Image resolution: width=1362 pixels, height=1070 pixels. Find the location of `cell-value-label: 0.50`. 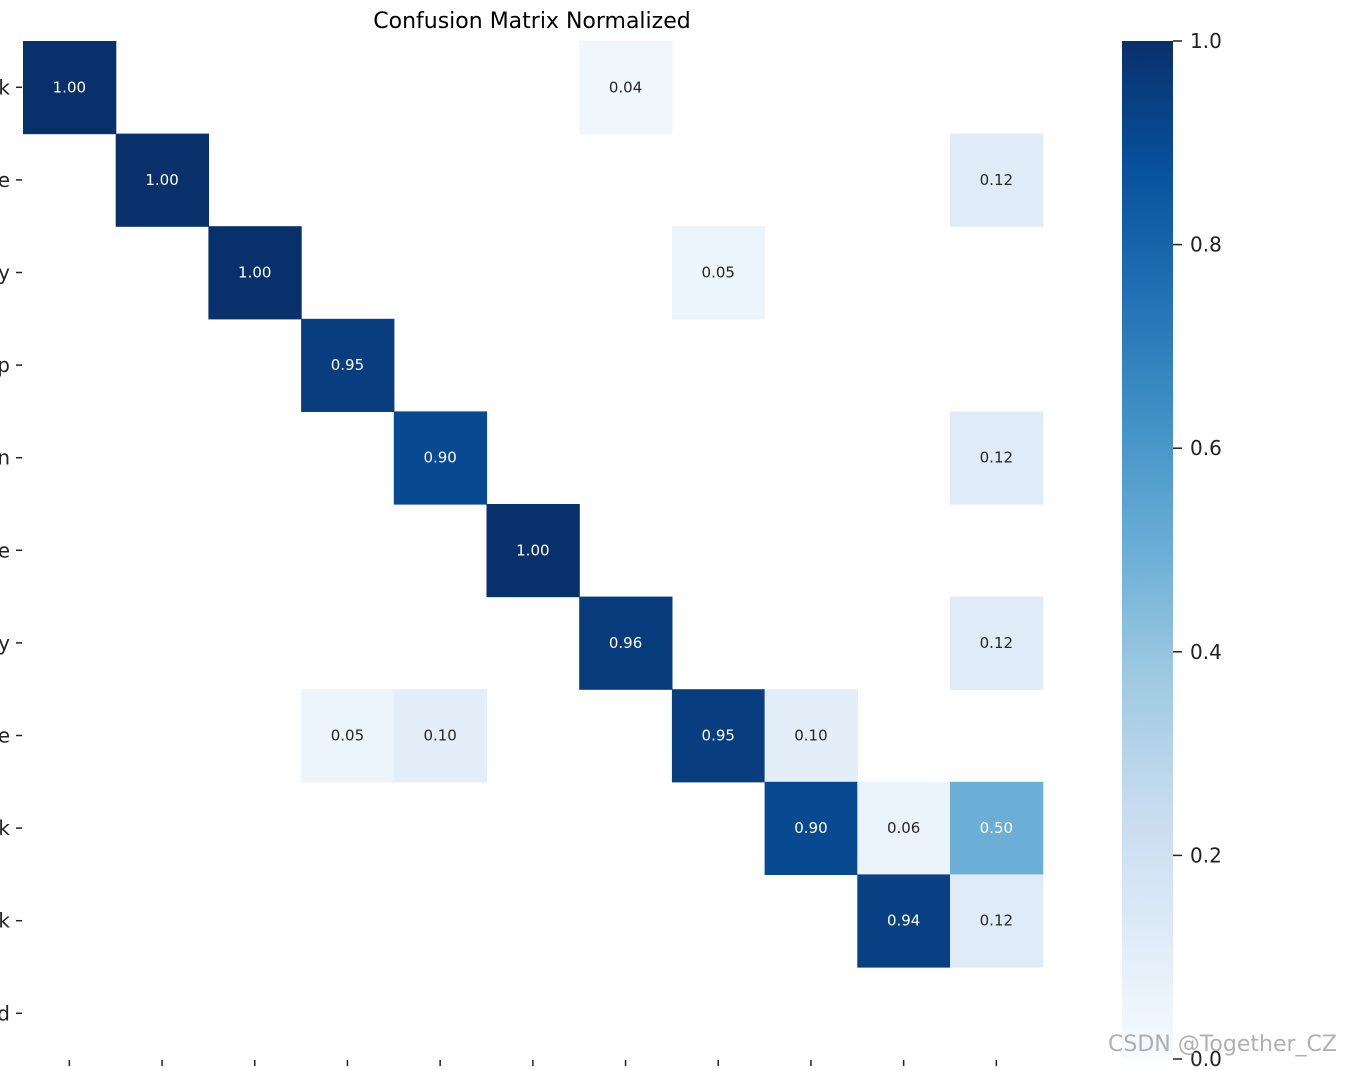

cell-value-label: 0.50 is located at coordinates (996, 828).